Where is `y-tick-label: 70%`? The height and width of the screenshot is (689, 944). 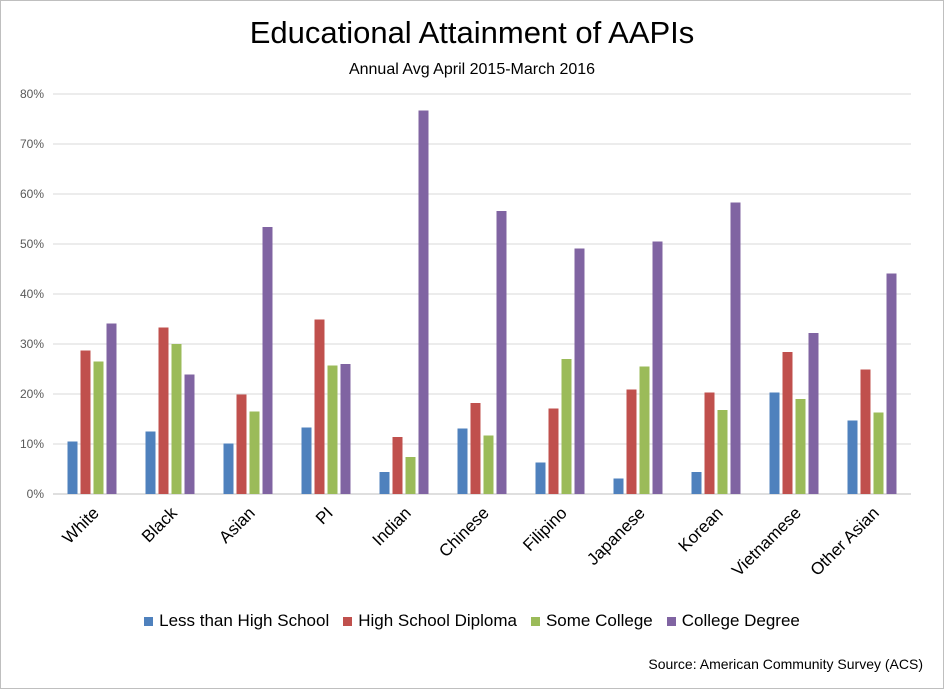 y-tick-label: 70% is located at coordinates (32, 144).